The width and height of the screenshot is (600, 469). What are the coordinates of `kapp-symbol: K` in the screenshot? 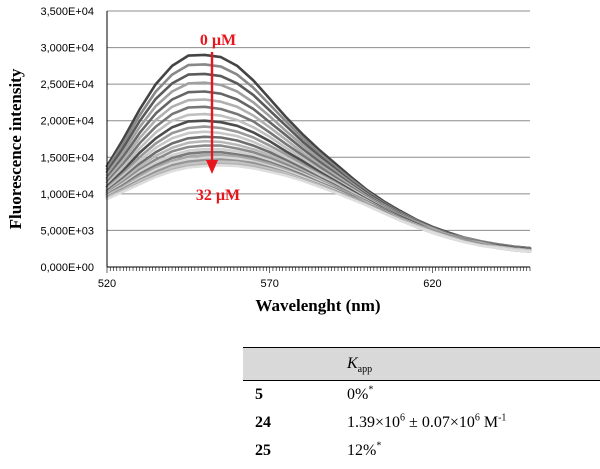 It's located at (352, 363).